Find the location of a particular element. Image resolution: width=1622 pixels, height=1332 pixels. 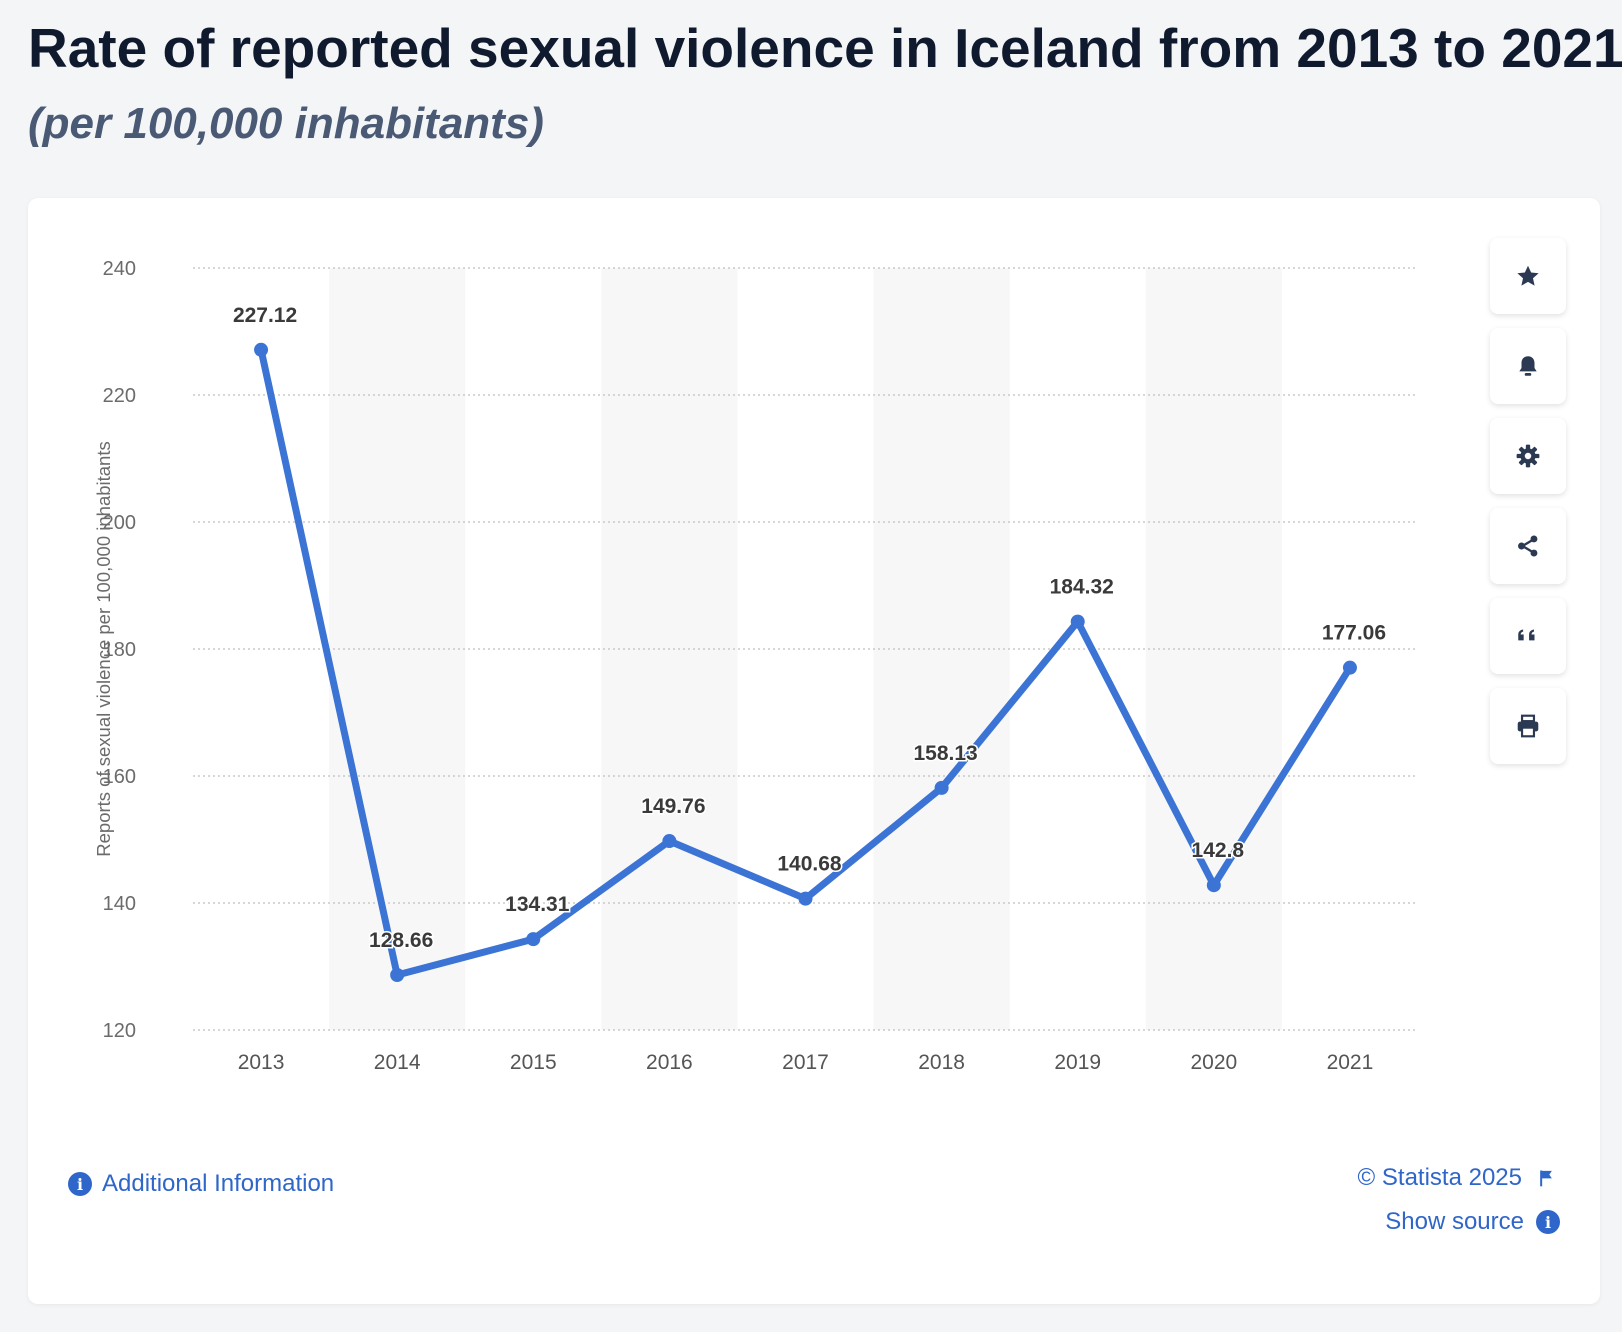

y-tick-label: 120 is located at coordinates (119, 1031).